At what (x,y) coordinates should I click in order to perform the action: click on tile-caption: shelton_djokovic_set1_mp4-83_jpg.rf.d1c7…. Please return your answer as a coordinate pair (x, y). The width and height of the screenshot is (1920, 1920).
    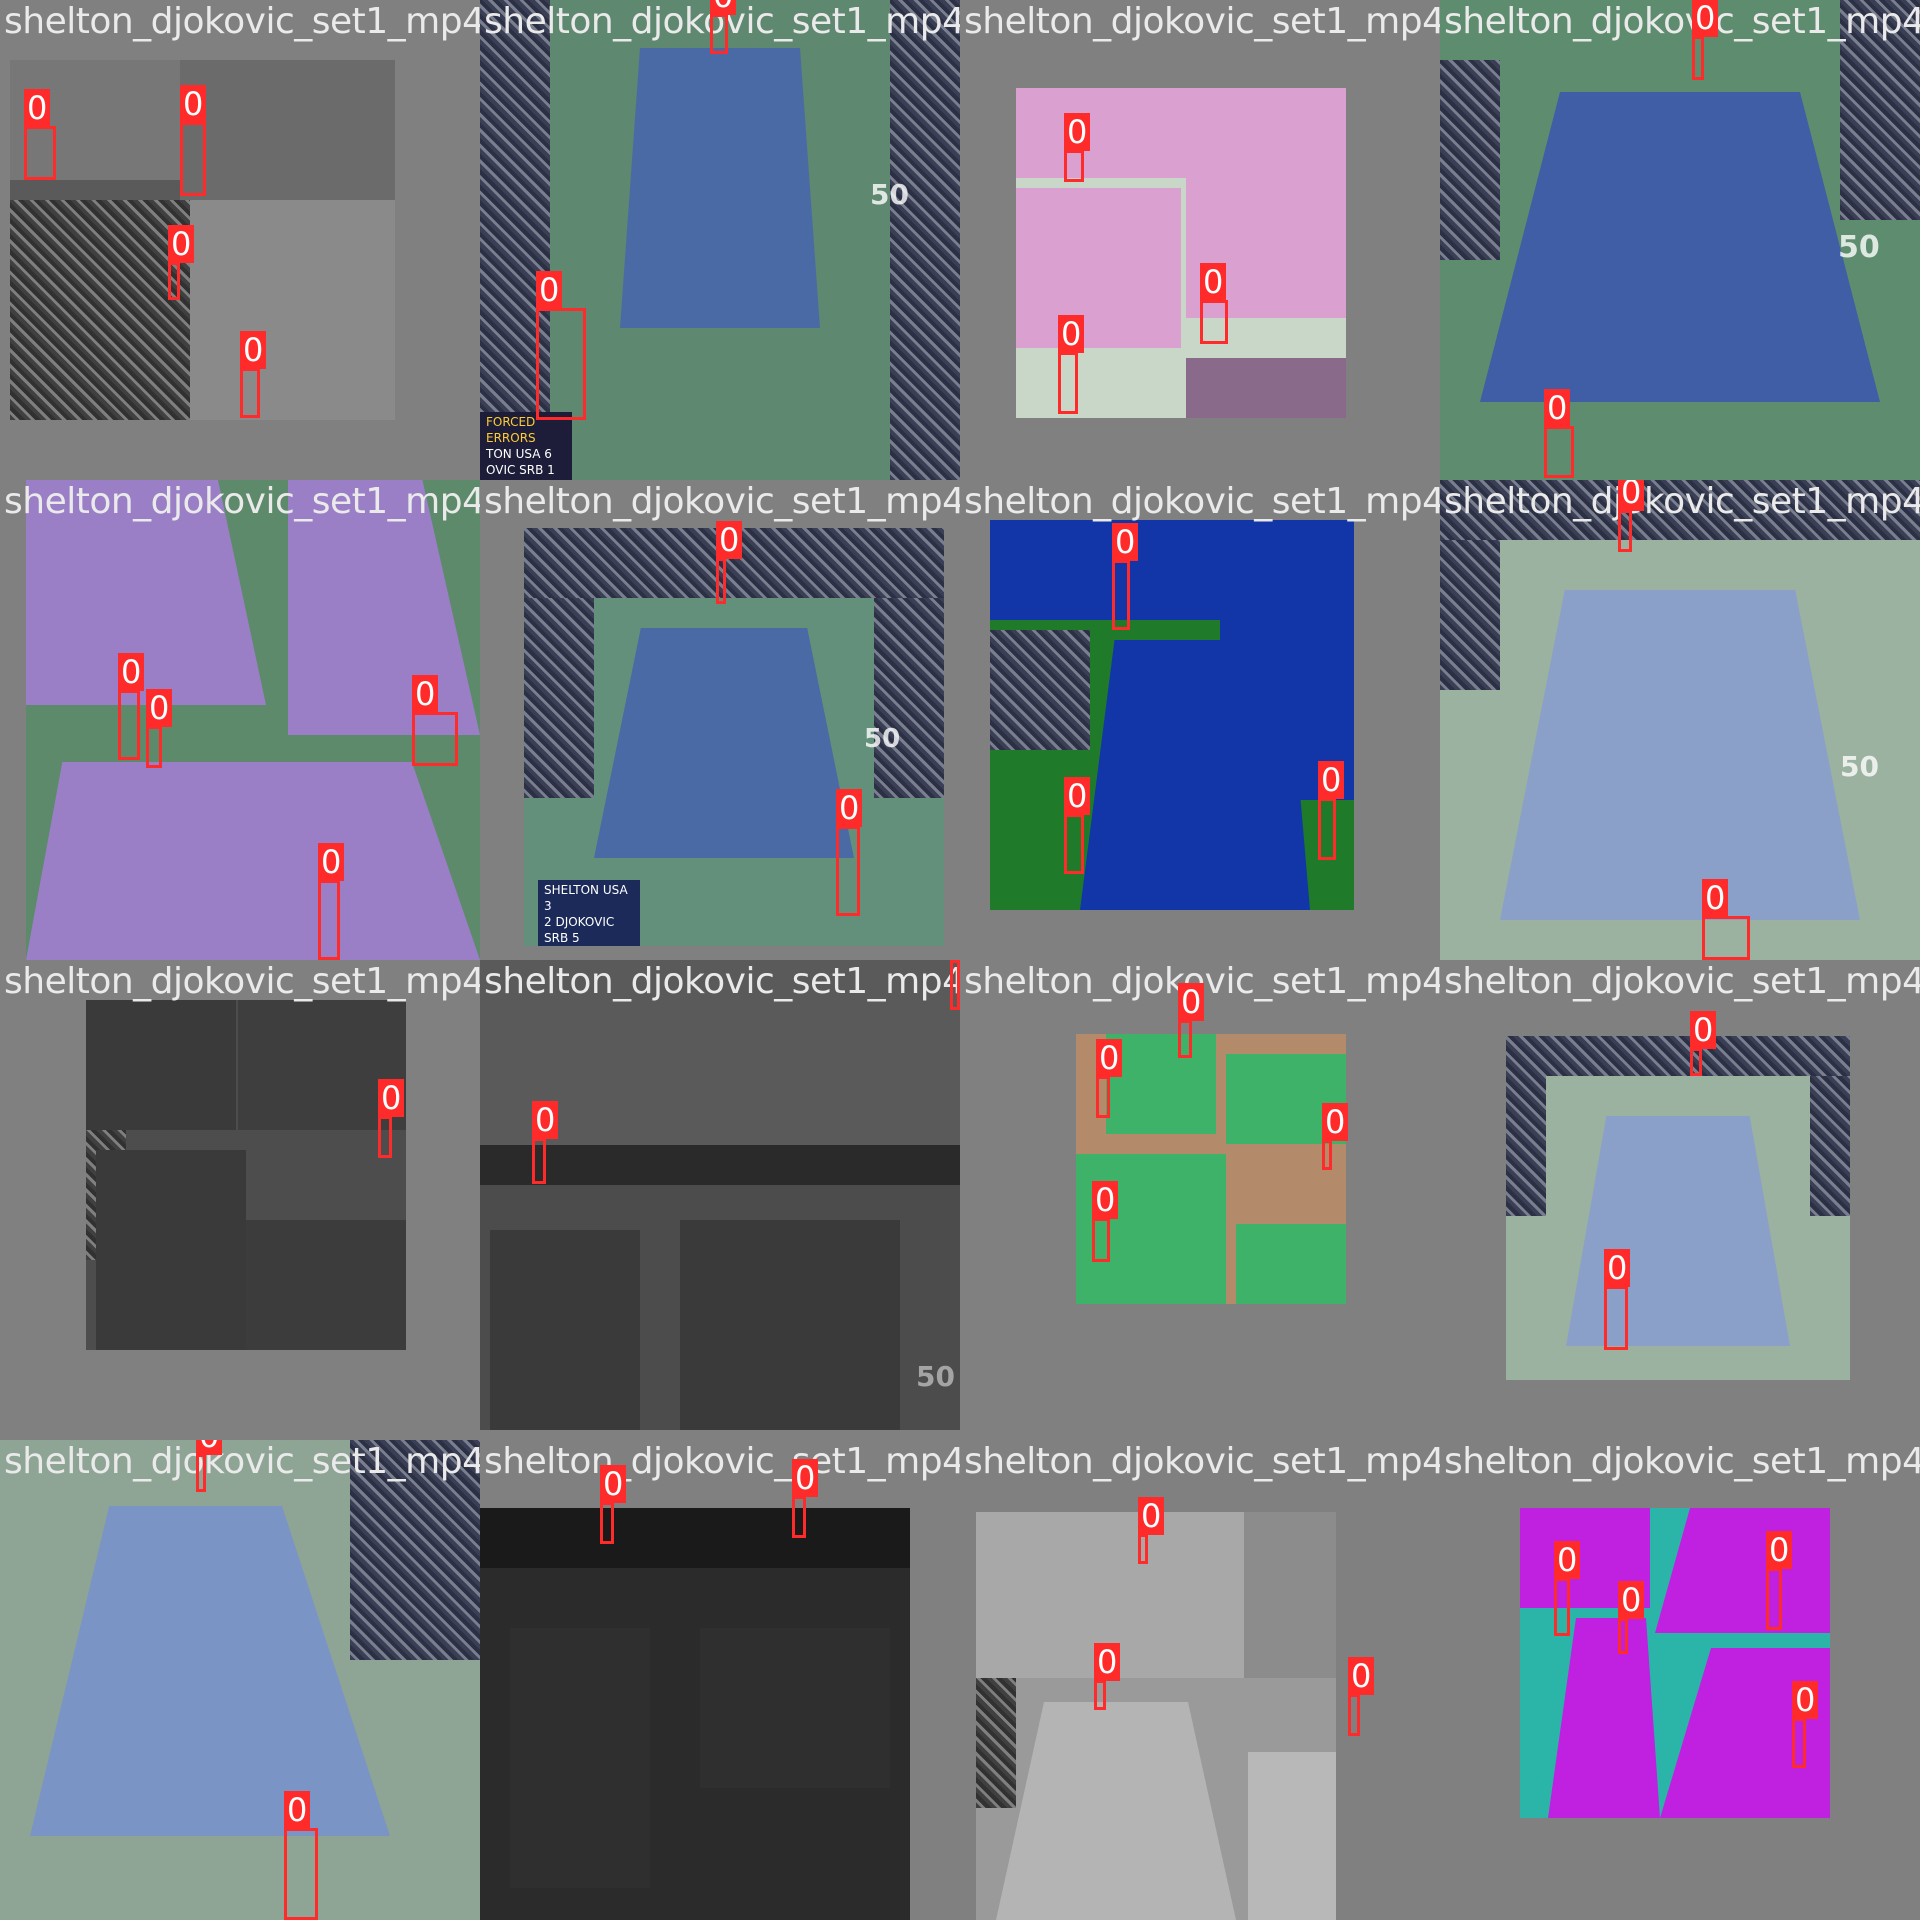
    Looking at the image, I should click on (1202, 21).